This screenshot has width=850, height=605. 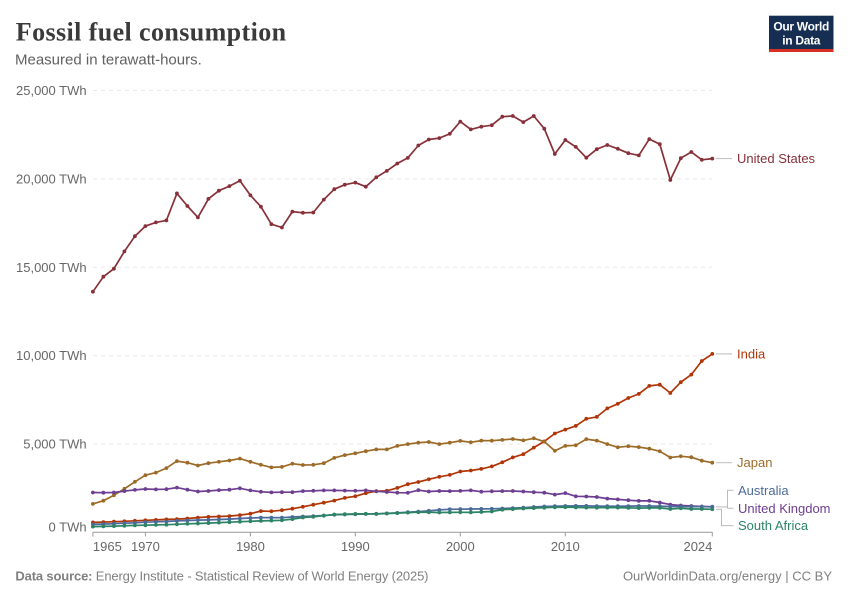 I want to click on svg-text: 1990, so click(x=355, y=546).